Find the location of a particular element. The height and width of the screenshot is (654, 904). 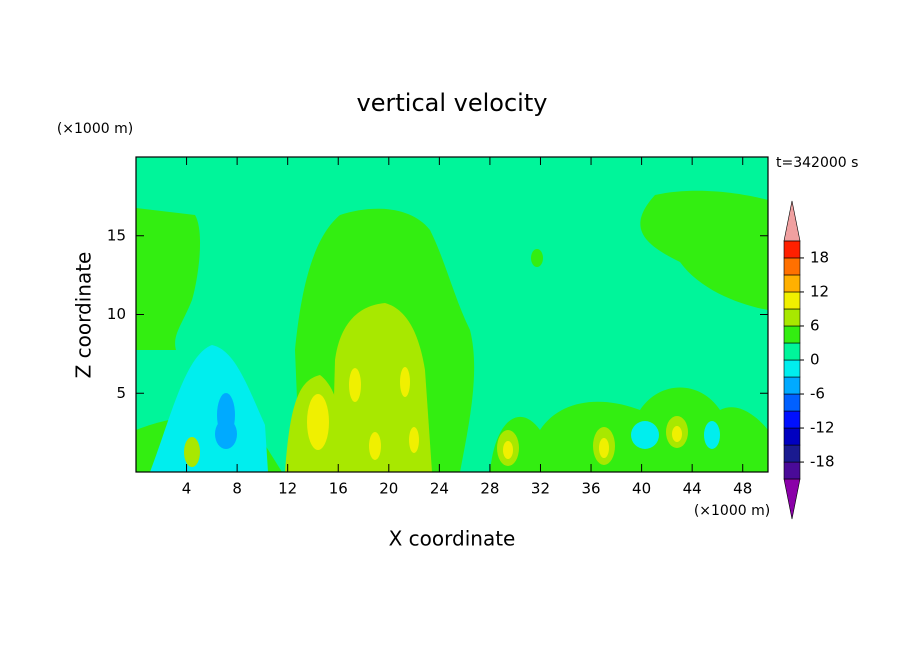

colorbar-tick-label: -12 is located at coordinates (822, 428).